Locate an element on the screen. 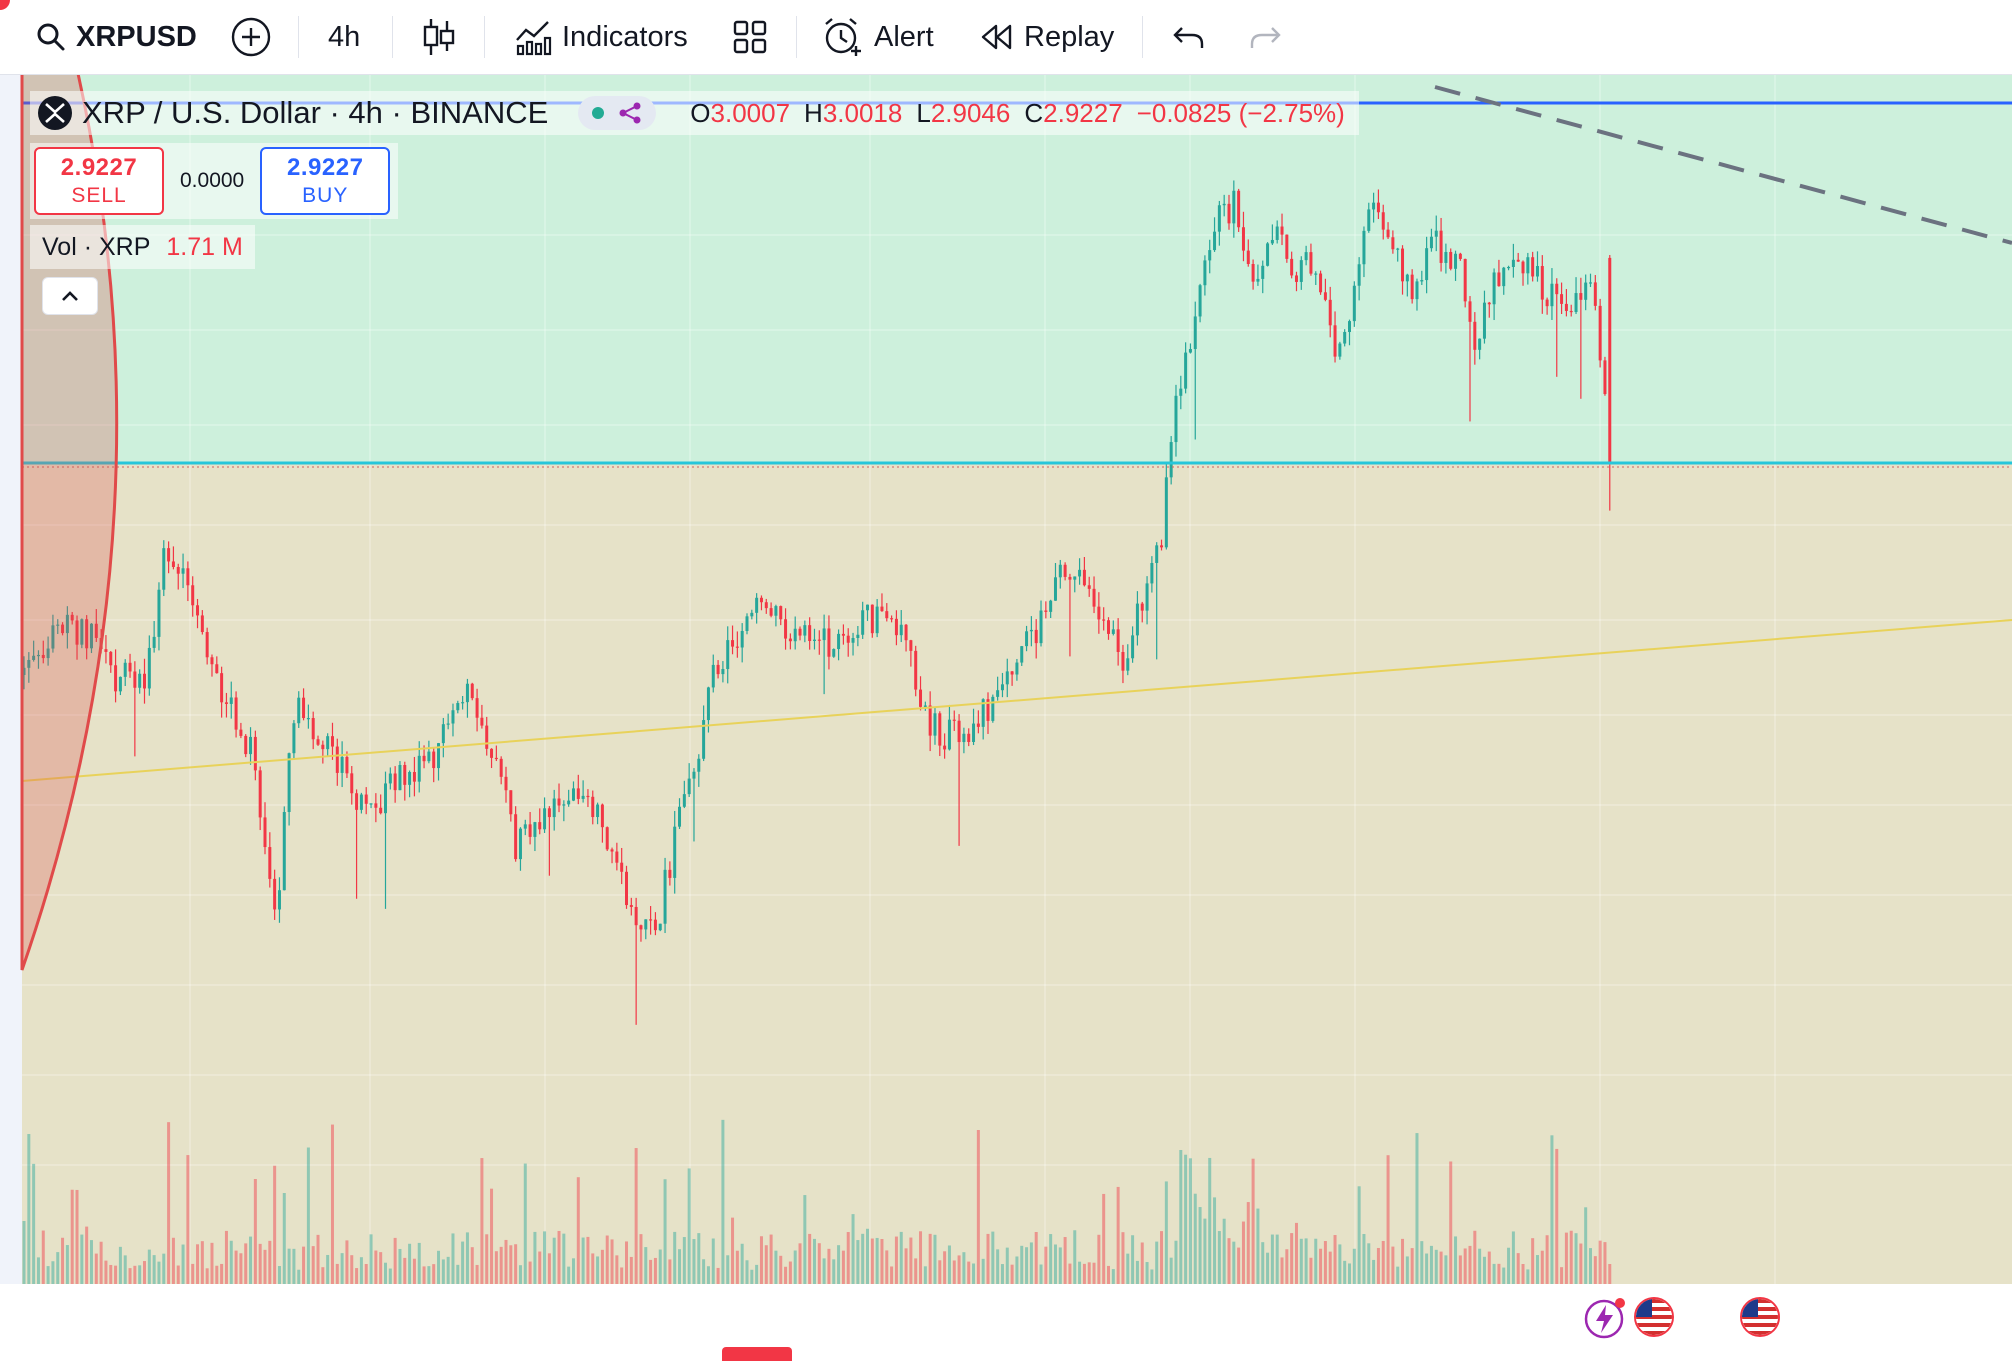 The height and width of the screenshot is (1361, 2012). sell-button: 2.9227 SELL is located at coordinates (99, 181).